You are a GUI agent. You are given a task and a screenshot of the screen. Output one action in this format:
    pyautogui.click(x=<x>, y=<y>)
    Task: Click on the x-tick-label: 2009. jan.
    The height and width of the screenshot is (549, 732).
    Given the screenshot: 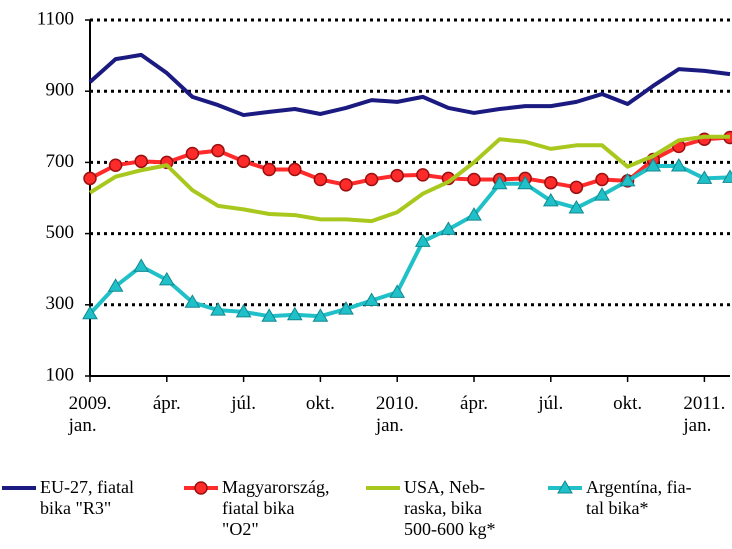 What is the action you would take?
    pyautogui.click(x=90, y=414)
    